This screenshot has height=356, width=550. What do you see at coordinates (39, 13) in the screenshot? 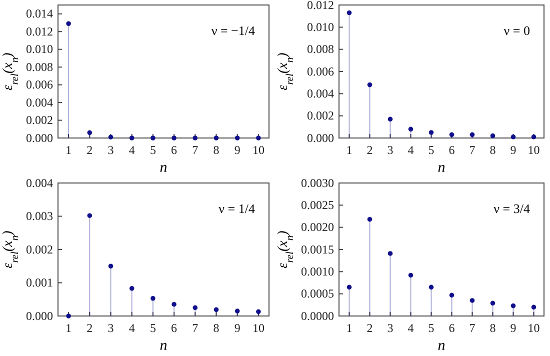
I see `y-tick-label: 0.014` at bounding box center [39, 13].